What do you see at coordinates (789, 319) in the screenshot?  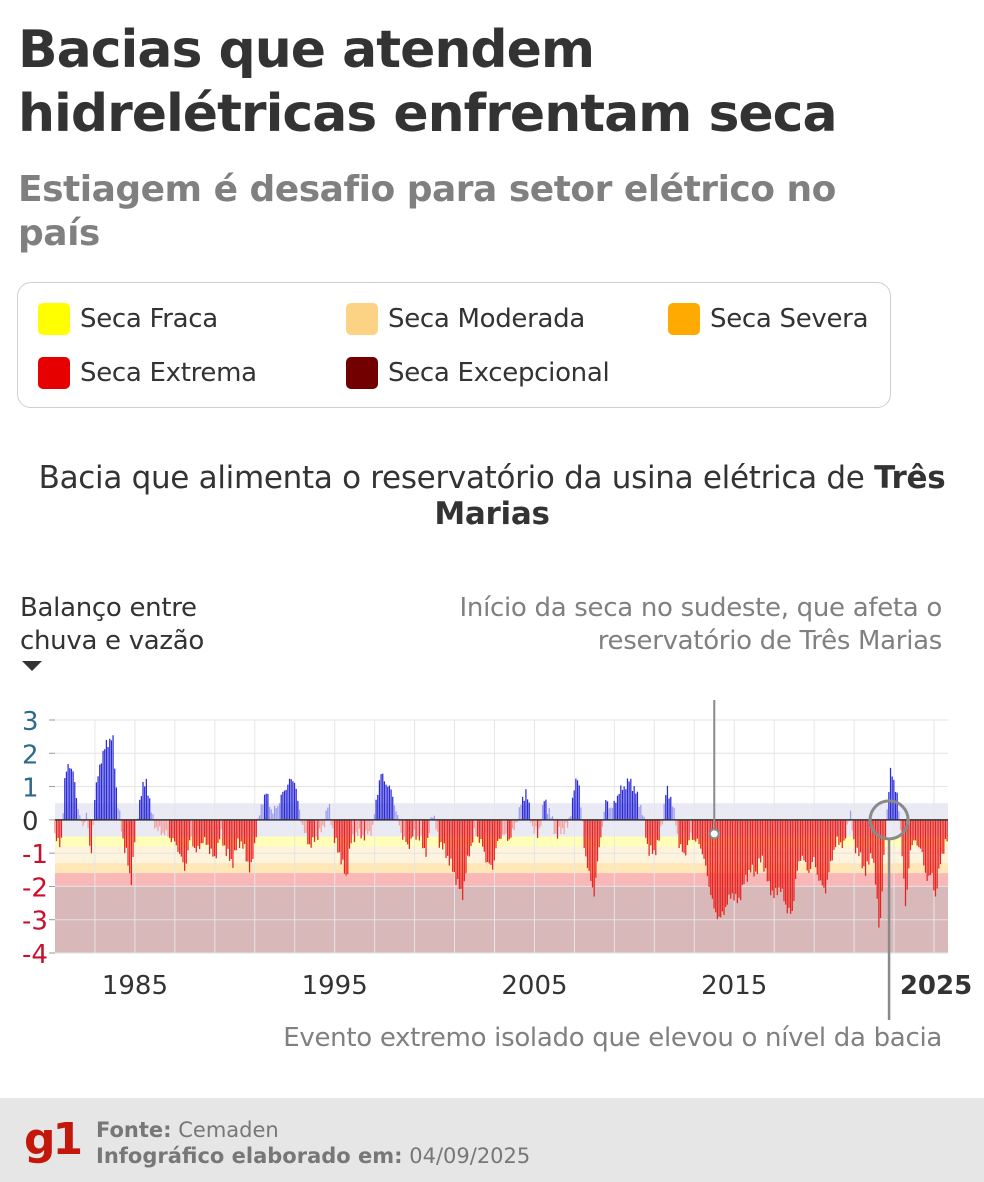 I see `legend-label: Seca Severa` at bounding box center [789, 319].